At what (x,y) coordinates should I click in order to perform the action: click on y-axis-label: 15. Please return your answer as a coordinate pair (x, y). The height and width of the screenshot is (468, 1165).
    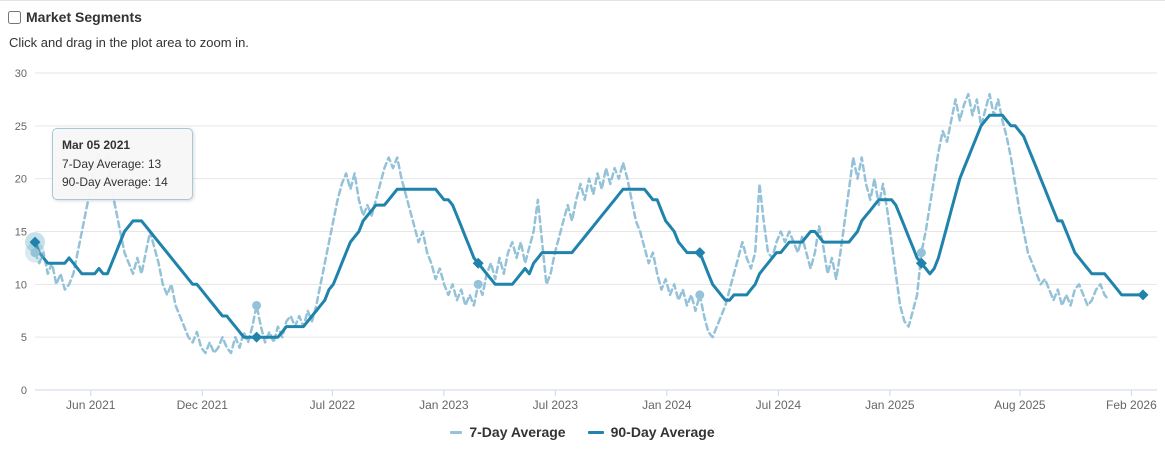
    Looking at the image, I should click on (21, 233).